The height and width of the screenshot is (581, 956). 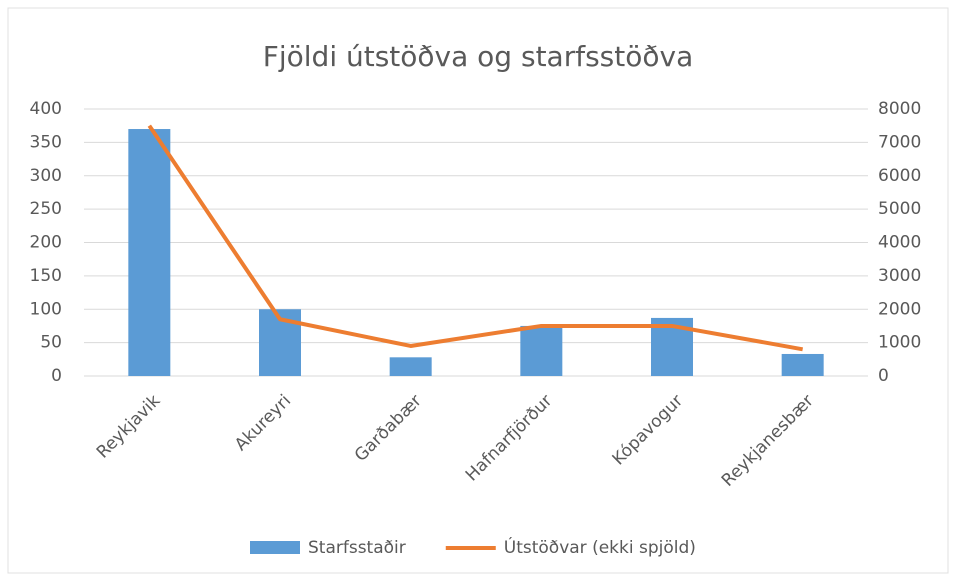 I want to click on legend-label: Útstöðvar (ekki spjöld), so click(x=600, y=547).